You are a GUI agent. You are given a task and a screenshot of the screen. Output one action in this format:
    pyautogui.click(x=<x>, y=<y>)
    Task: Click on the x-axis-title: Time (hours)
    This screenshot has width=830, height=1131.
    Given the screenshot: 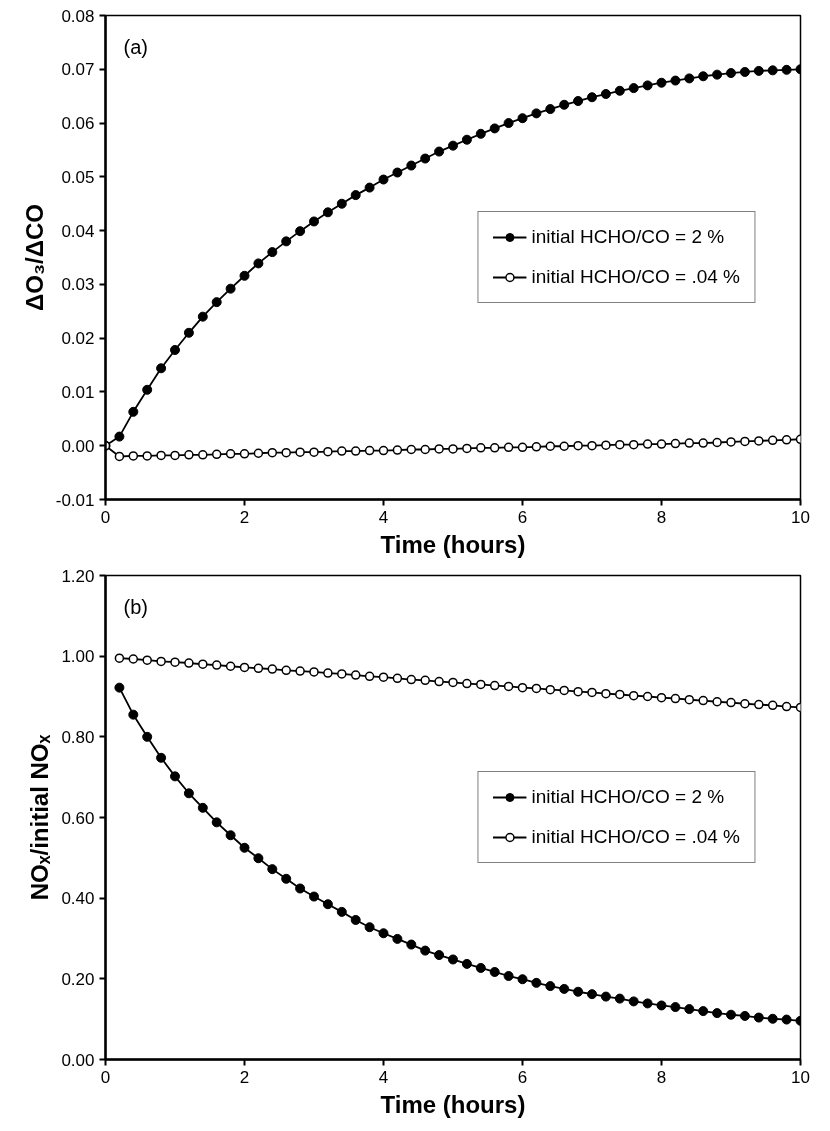 What is the action you would take?
    pyautogui.click(x=453, y=1104)
    